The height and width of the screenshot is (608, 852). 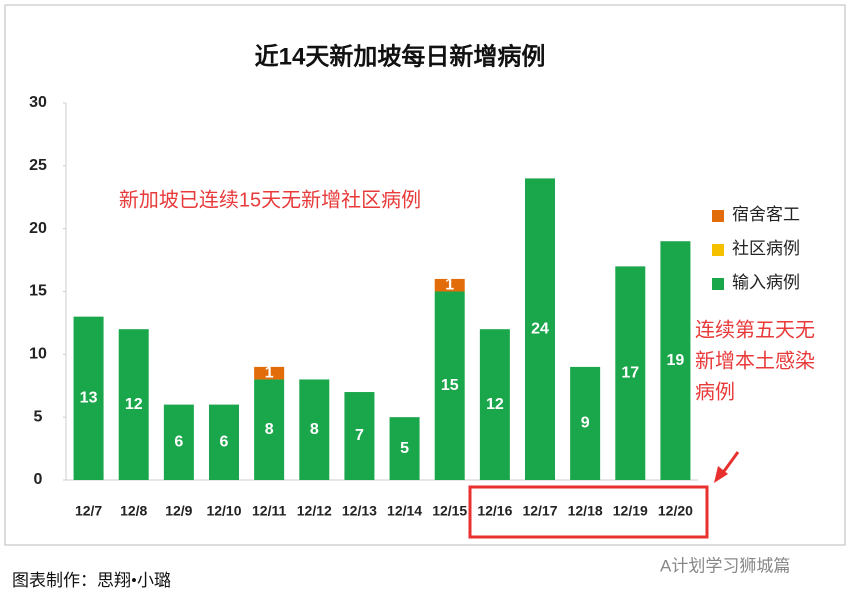 What do you see at coordinates (449, 511) in the screenshot?
I see `x-tick-label: 12/15` at bounding box center [449, 511].